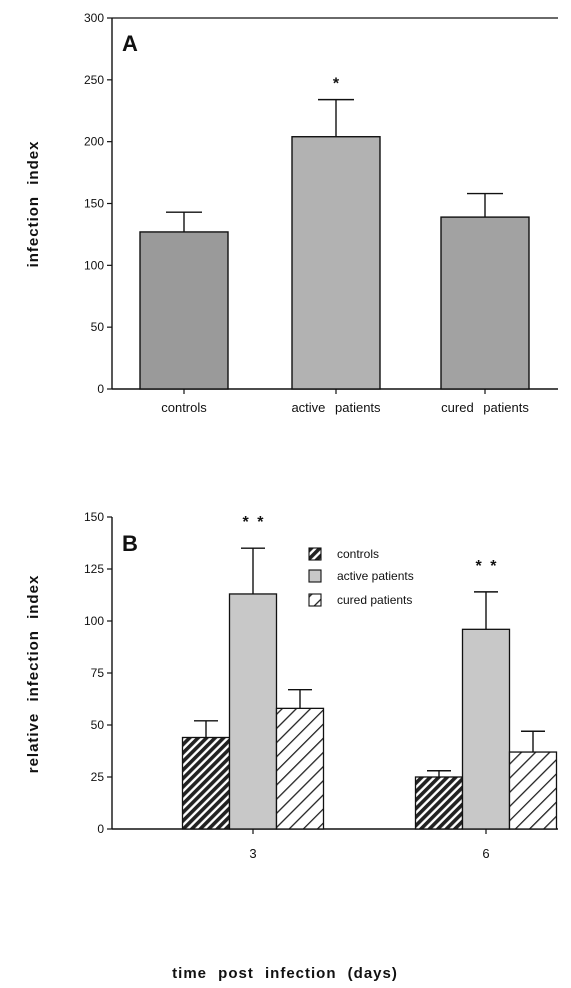 Image resolution: width=571 pixels, height=988 pixels. What do you see at coordinates (94, 265) in the screenshot?
I see `y-tick-label-a: 100` at bounding box center [94, 265].